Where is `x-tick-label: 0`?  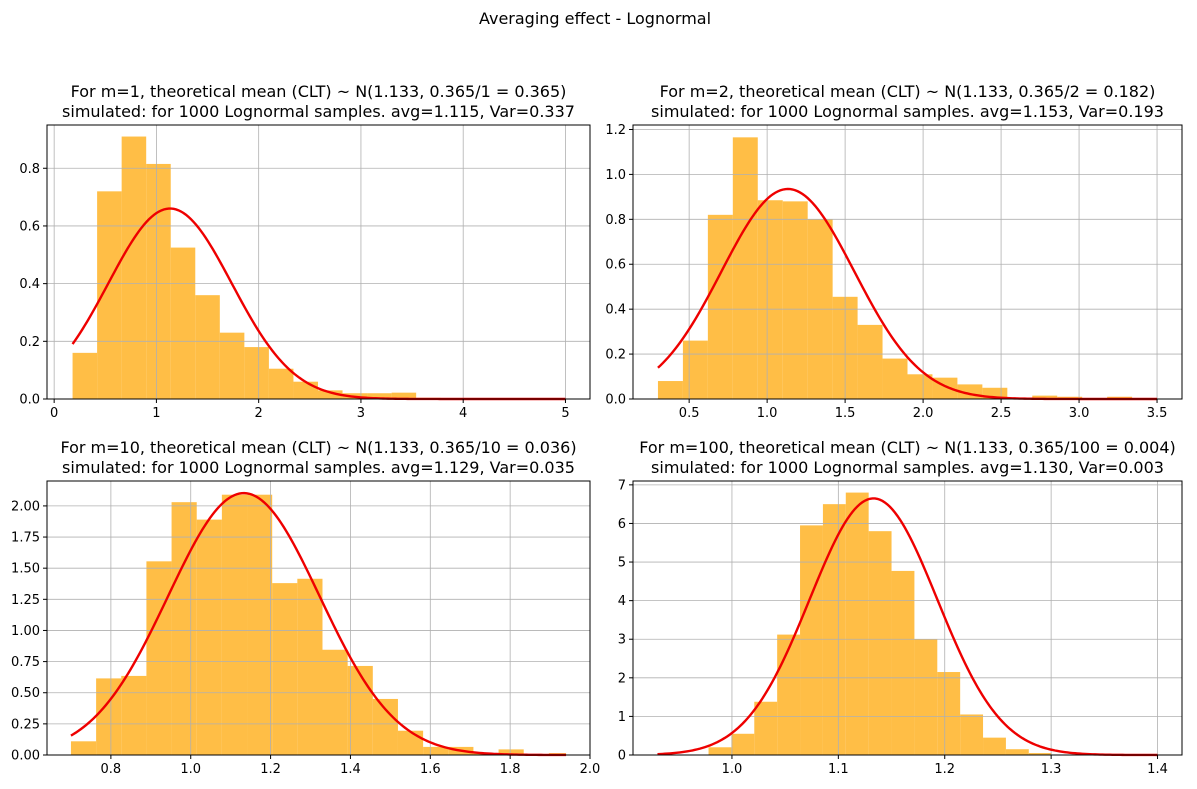
x-tick-label: 0 is located at coordinates (54, 413).